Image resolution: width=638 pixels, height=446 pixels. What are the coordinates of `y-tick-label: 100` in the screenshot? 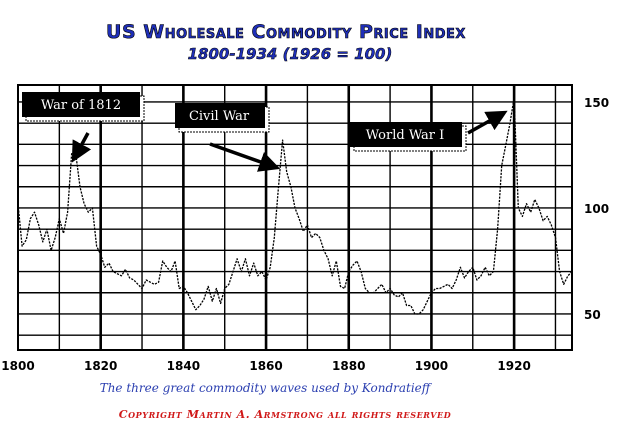 It's located at (596, 209).